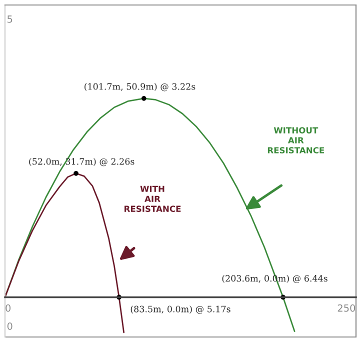  Describe the element at coordinates (140, 87) in the screenshot. I see `annotation: (101.7m, 50.9m) @ 3.22s` at that location.